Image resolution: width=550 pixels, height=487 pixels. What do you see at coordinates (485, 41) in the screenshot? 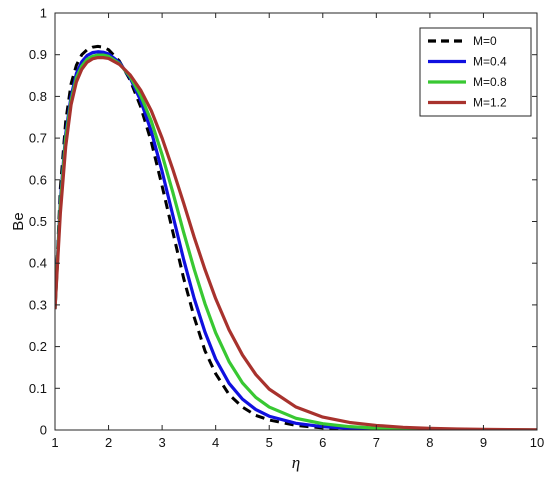
I see `legend-entry-label: M=0` at bounding box center [485, 41].